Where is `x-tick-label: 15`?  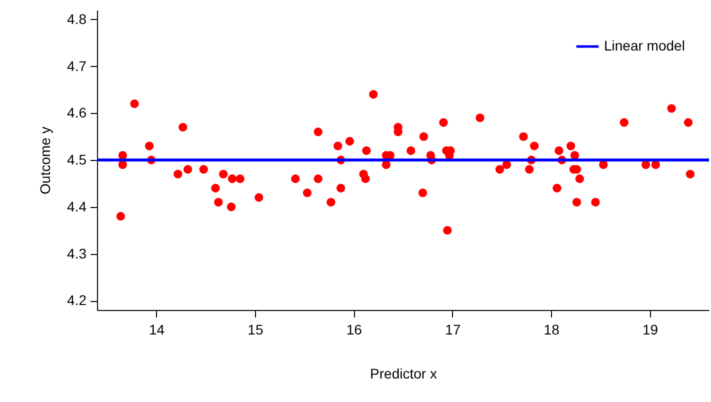
x-tick-label: 15 is located at coordinates (256, 330).